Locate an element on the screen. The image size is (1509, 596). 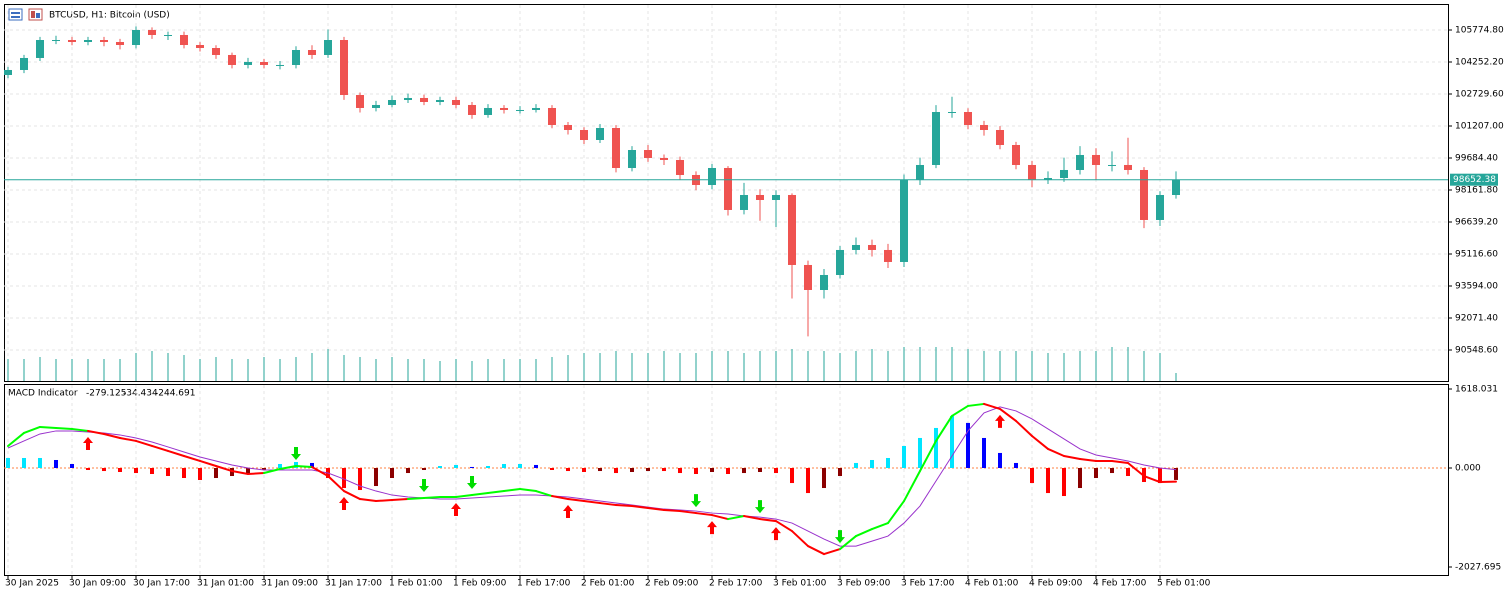
x-tick-label: 2 Feb 09:00 is located at coordinates (672, 584).